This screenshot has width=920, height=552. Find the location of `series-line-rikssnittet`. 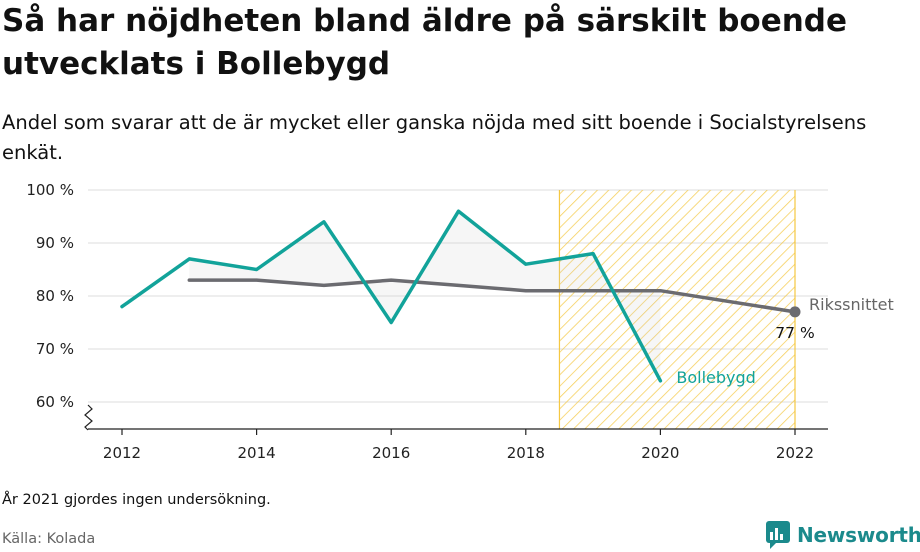

series-line-rikssnittet is located at coordinates (492, 296).